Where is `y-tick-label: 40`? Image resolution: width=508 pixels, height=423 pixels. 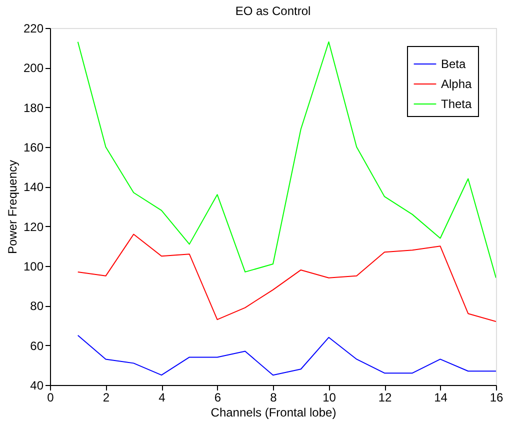 y-tick-label: 40 is located at coordinates (37, 385).